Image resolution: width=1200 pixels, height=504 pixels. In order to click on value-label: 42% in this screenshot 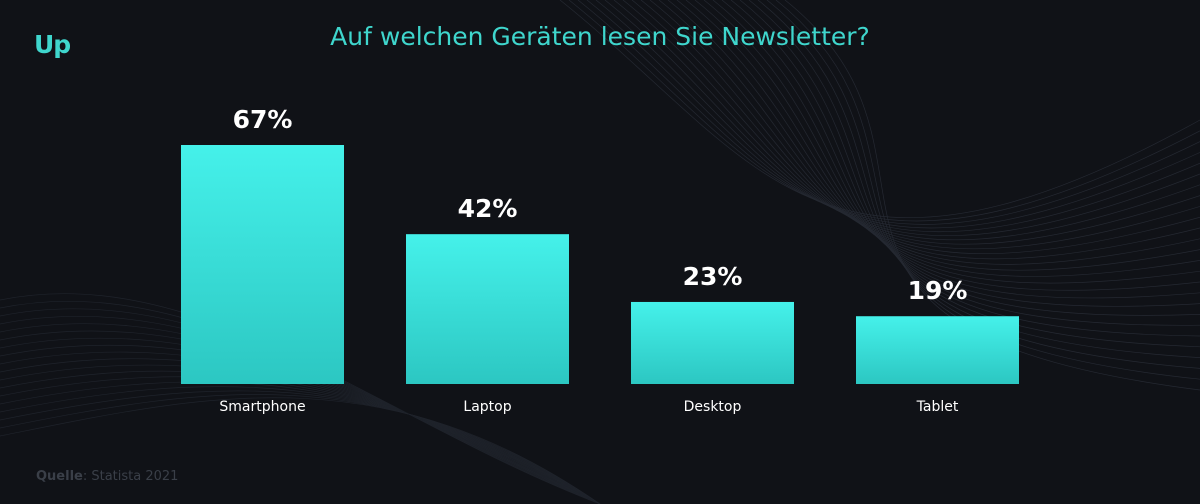, I will do `click(488, 208)`.